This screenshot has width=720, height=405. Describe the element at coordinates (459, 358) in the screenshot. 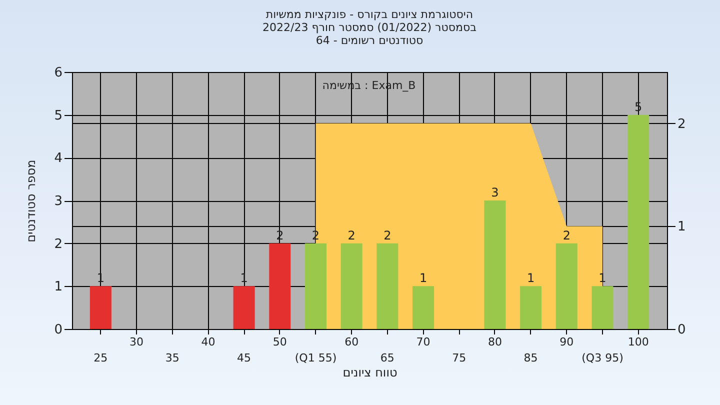

I see `x-tick-label: 75` at that location.